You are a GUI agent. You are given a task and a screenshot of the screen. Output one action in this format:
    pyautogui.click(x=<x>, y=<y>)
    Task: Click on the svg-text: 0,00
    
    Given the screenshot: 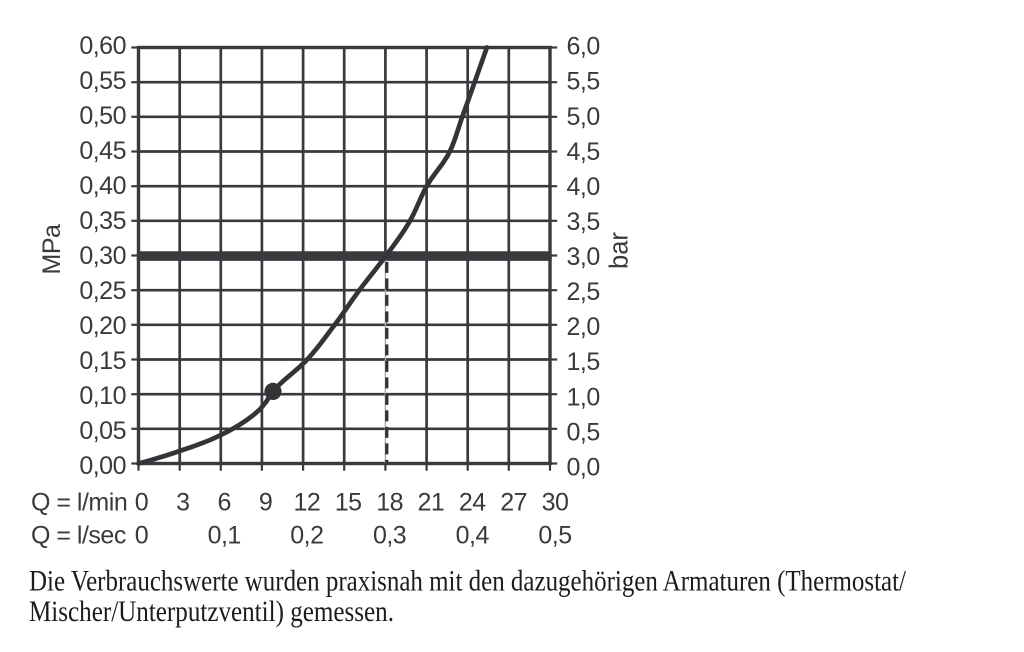 What is the action you would take?
    pyautogui.click(x=102, y=466)
    